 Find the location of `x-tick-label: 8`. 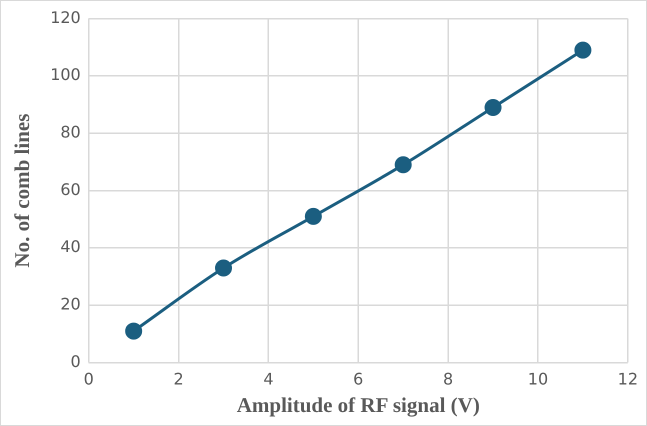

x-tick-label: 8 is located at coordinates (448, 378).